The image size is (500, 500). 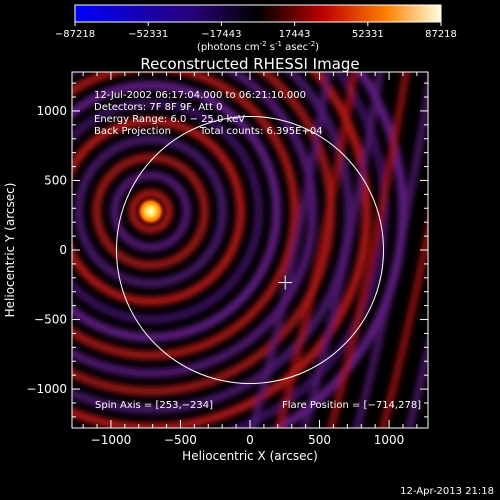 What do you see at coordinates (169, 119) in the screenshot?
I see `energy-range-label: Energy Range: 6.0 − 25.0 keV` at bounding box center [169, 119].